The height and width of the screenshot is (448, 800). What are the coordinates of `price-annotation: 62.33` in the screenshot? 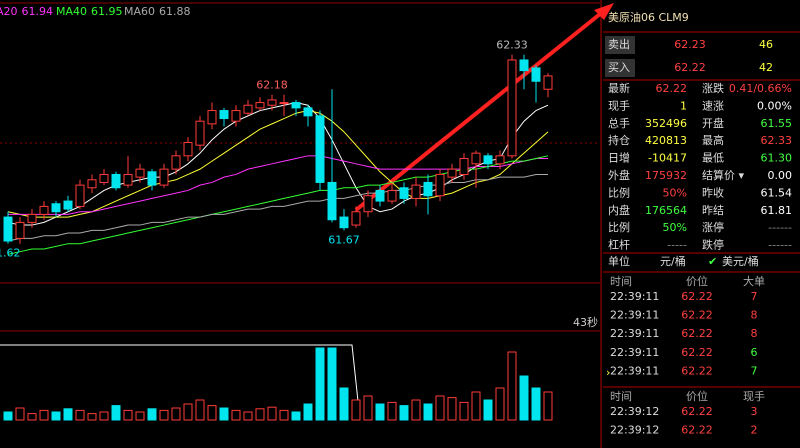 It's located at (512, 45).